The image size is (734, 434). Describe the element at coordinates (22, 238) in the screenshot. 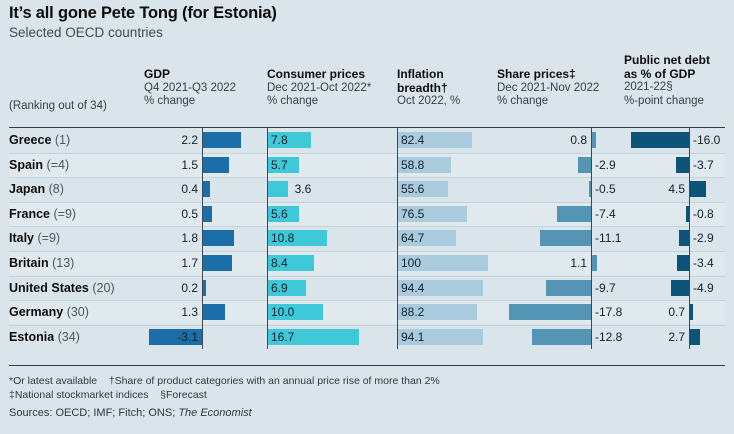

I see `country-name: Italy` at that location.